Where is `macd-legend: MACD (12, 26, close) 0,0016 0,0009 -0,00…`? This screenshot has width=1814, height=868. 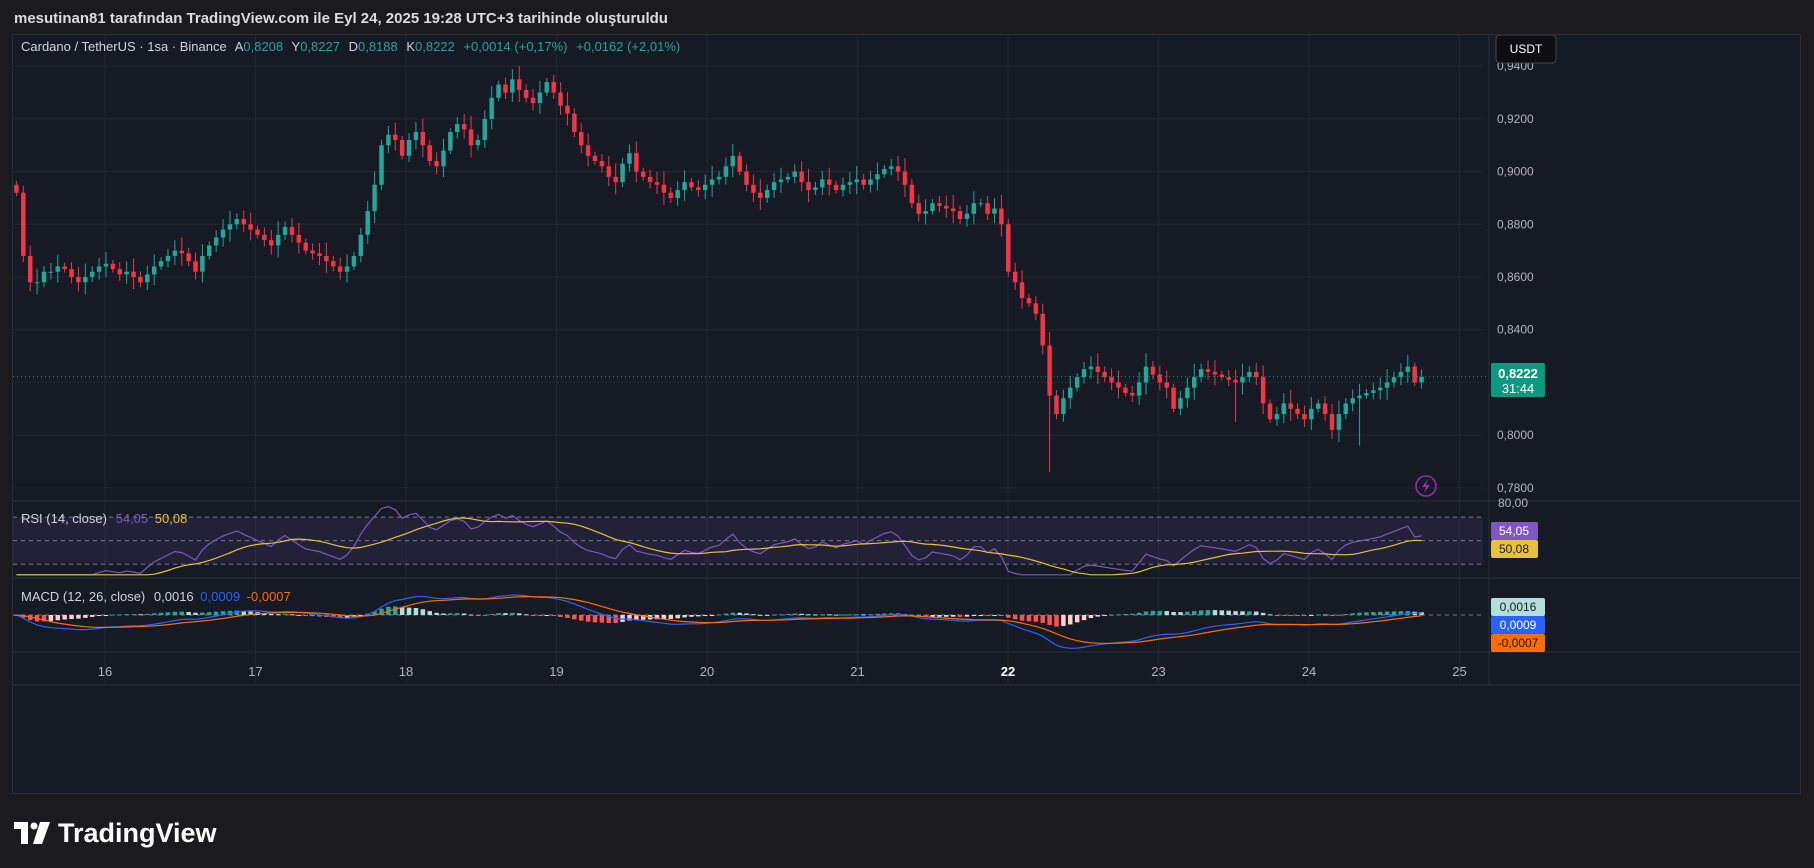 macd-legend: MACD (12, 26, close) 0,0016 0,0009 -0,00… is located at coordinates (156, 596).